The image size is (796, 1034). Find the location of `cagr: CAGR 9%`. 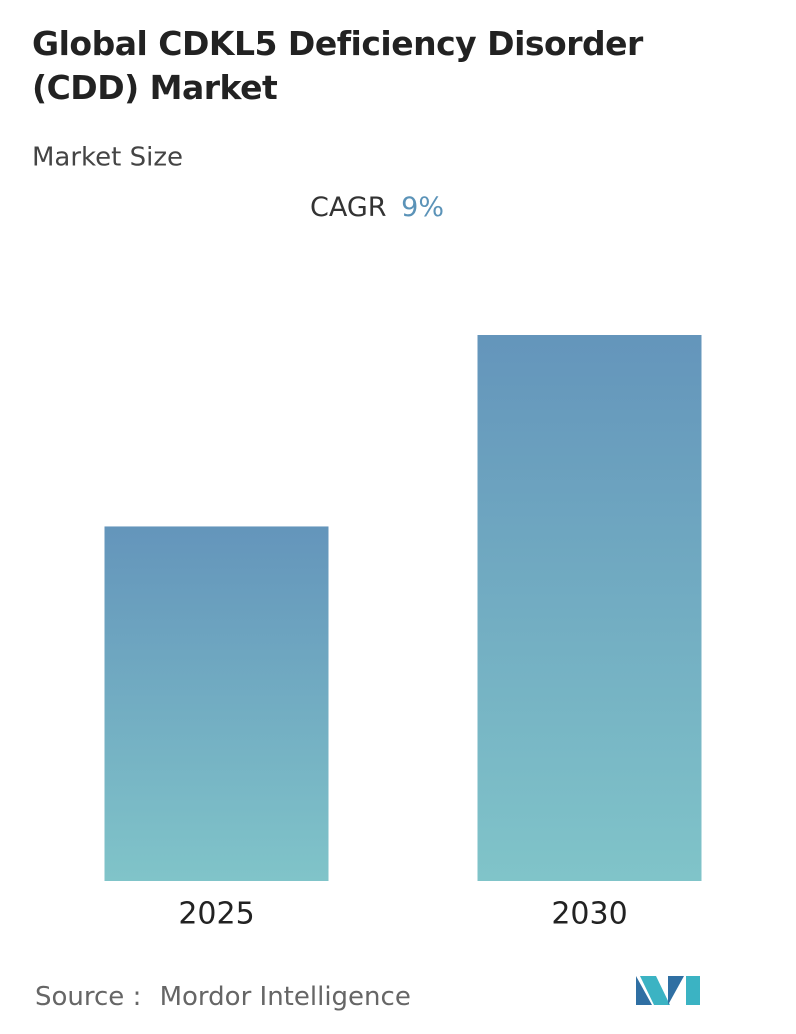

cagr: CAGR 9% is located at coordinates (377, 207).